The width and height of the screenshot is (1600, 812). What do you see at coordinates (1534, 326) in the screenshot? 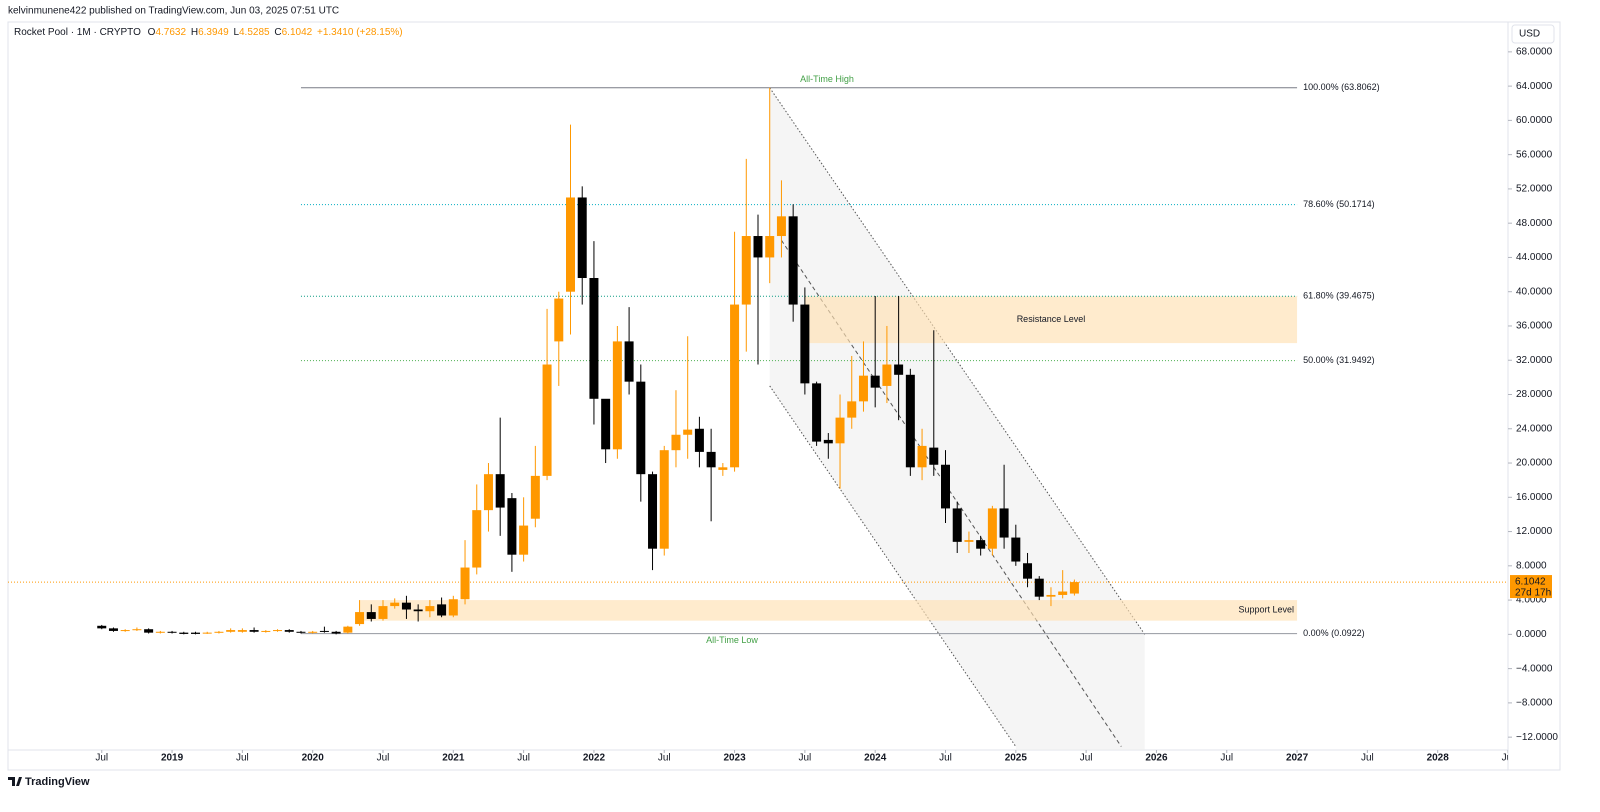
I see `y-tick-label: 36.0000` at bounding box center [1534, 326].